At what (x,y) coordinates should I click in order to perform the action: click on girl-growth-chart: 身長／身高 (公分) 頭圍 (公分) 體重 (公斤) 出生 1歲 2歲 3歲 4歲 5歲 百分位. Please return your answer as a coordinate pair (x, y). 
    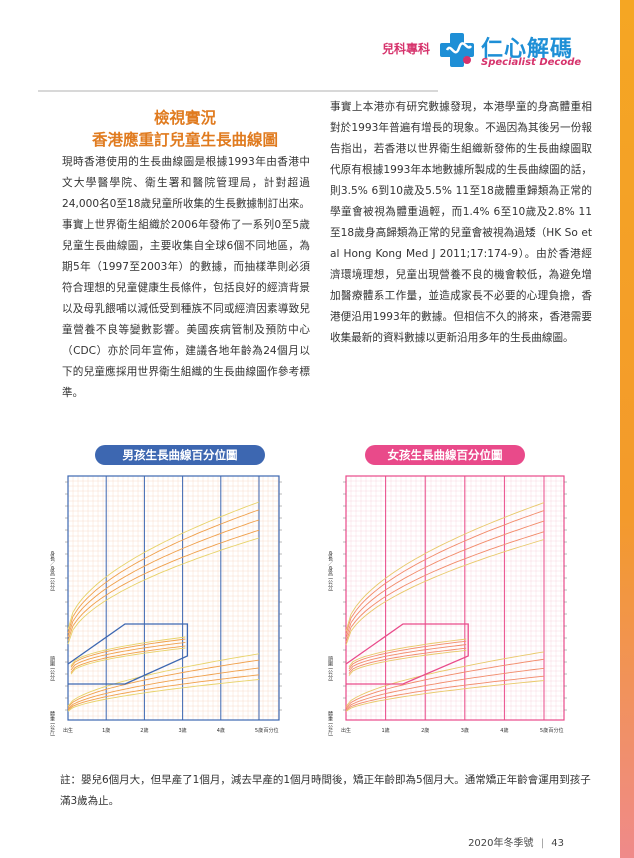
    Looking at the image, I should click on (455, 604).